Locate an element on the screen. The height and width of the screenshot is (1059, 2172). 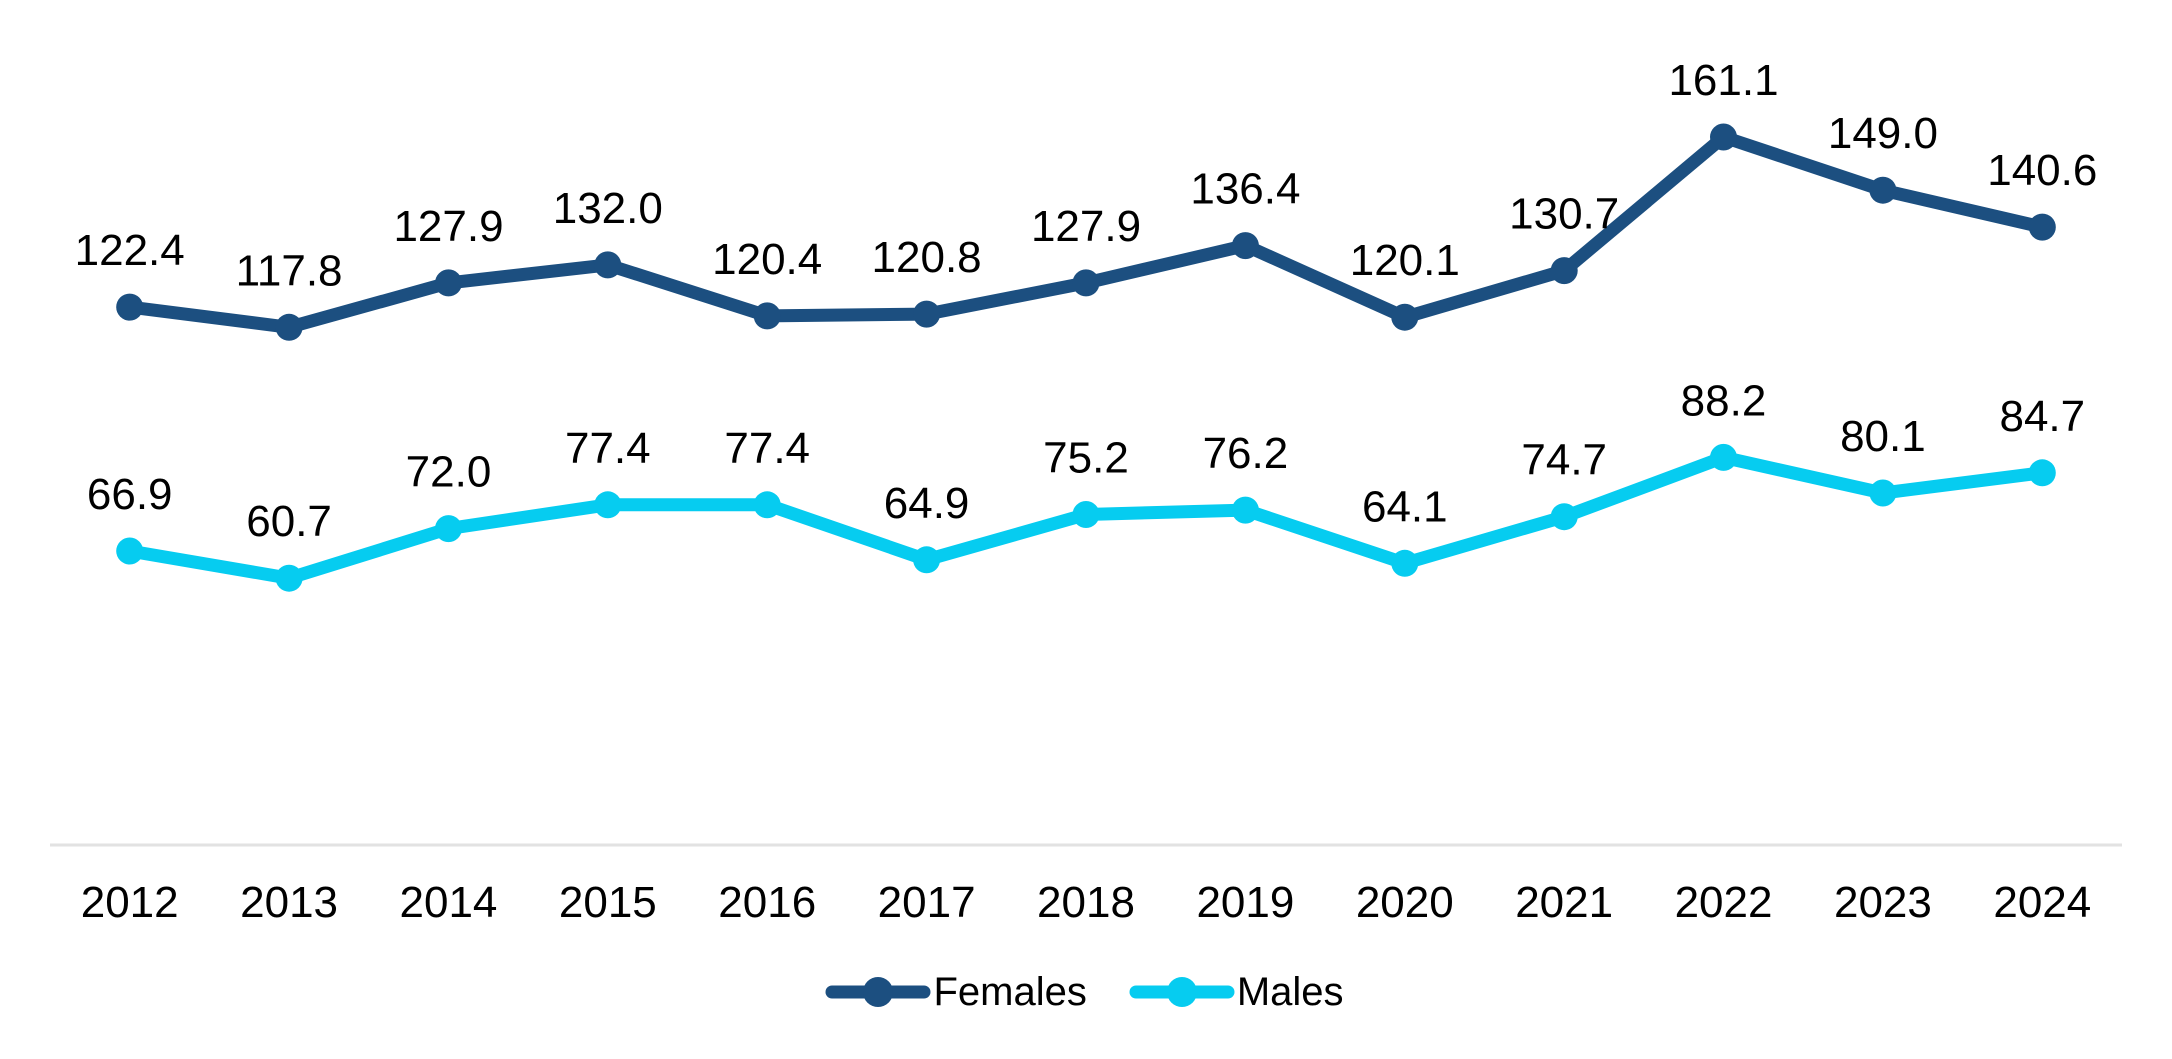
legend-item-males: Males is located at coordinates (1236, 992).